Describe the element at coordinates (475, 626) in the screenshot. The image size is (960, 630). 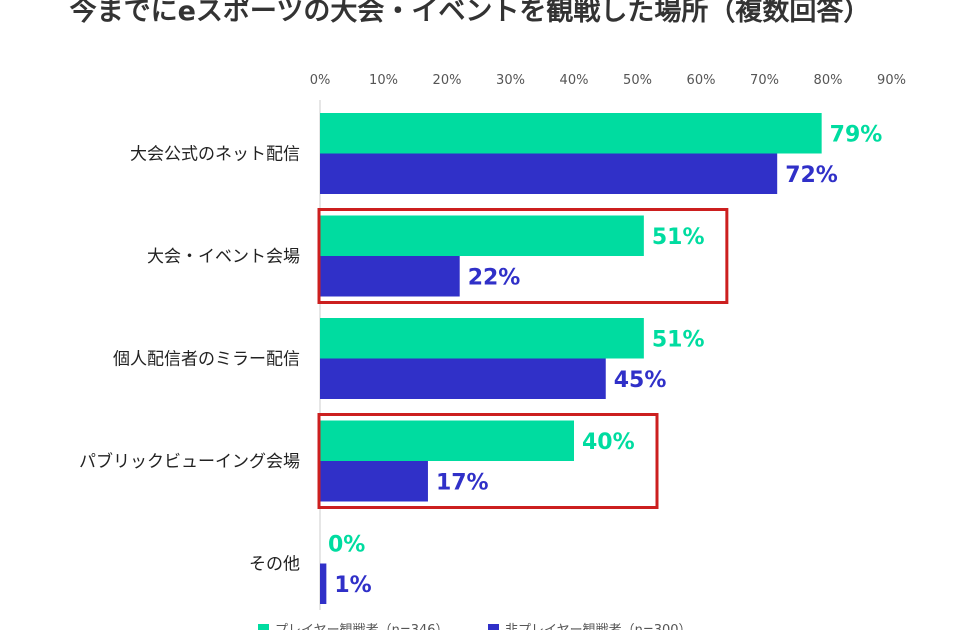
I see `legend: プレイヤー観戦者（n=346） 非プレイヤー観戦者（n=300）` at that location.